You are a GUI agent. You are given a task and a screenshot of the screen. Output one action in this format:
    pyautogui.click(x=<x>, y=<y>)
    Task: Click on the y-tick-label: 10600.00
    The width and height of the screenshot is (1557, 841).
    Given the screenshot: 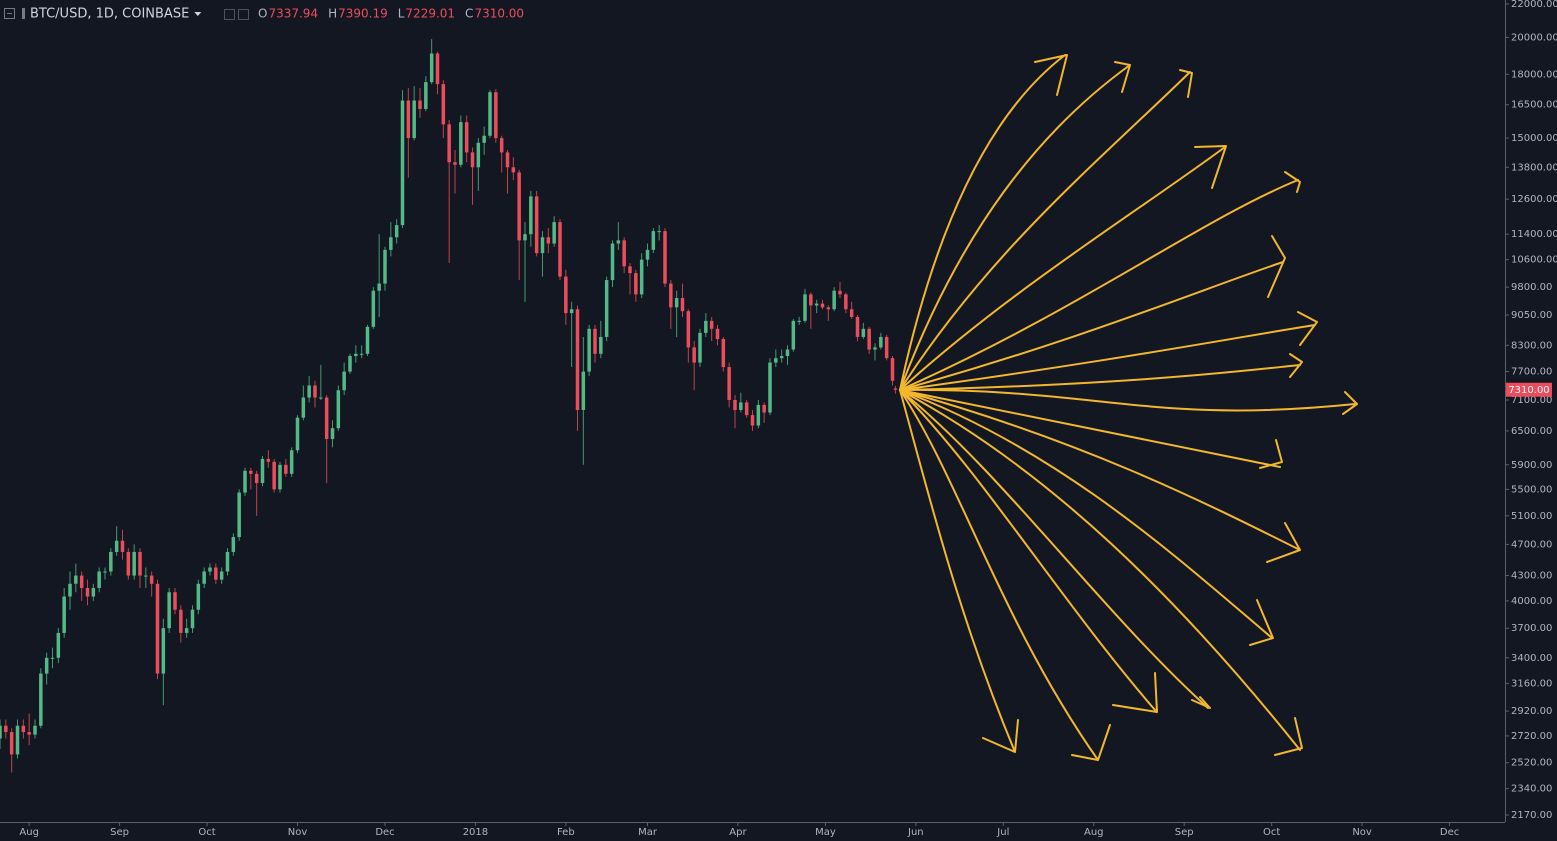 What is the action you would take?
    pyautogui.click(x=1534, y=260)
    